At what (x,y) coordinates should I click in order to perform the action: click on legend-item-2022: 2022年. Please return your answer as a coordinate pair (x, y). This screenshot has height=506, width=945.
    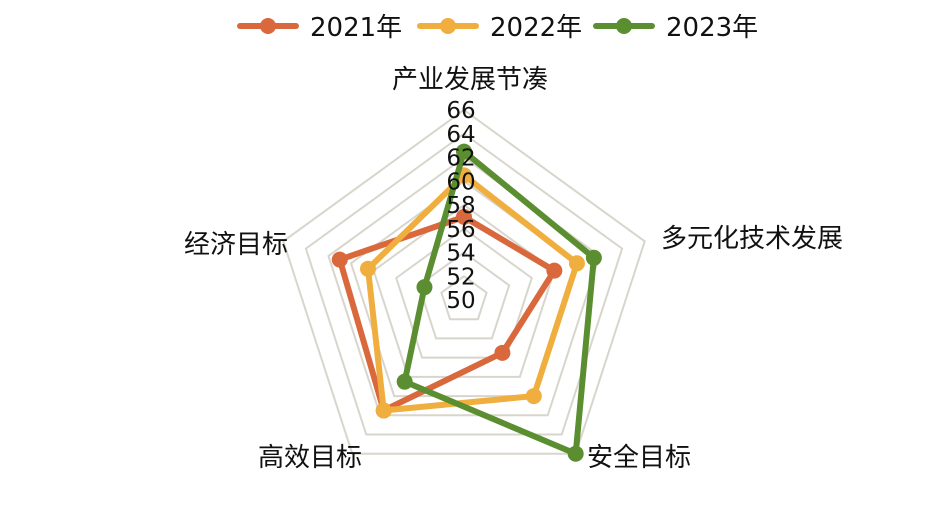
    Looking at the image, I should click on (499, 28).